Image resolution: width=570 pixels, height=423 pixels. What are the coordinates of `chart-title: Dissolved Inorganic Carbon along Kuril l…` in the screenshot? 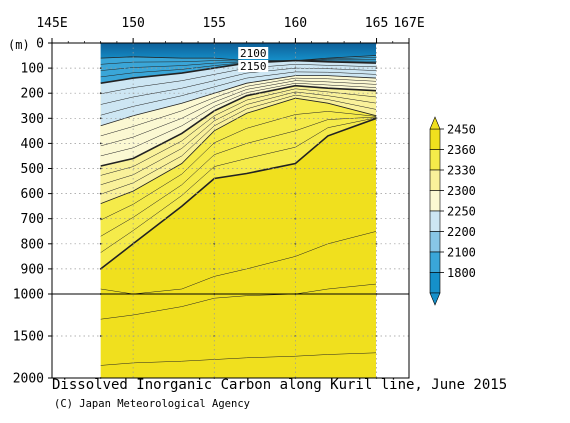 It's located at (280, 385).